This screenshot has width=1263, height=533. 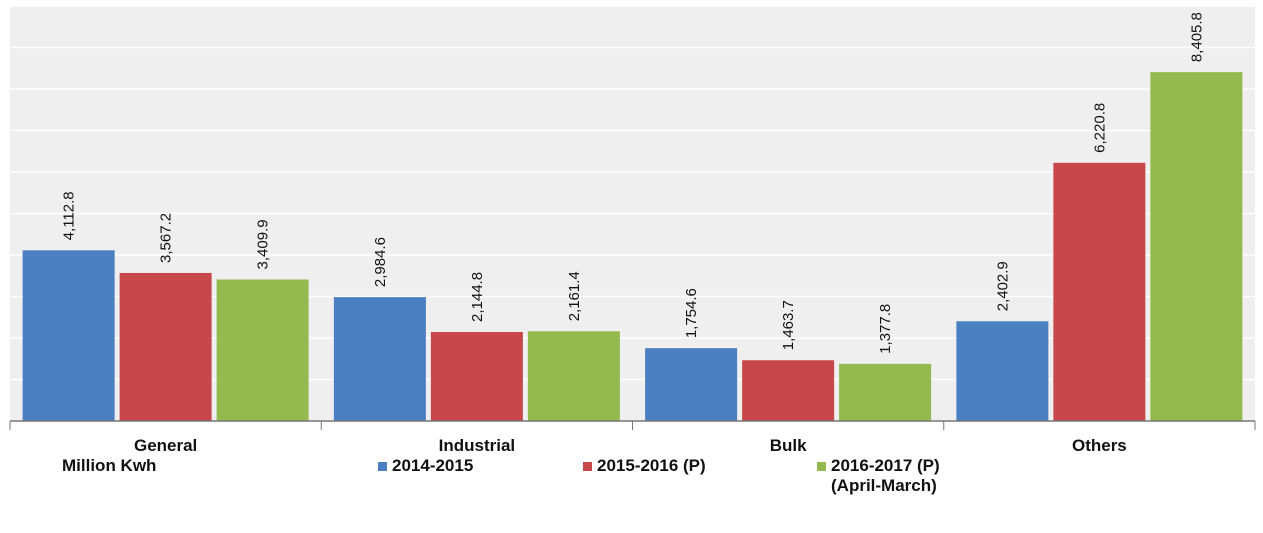 I want to click on legend-label: 2014-2015, so click(x=433, y=465).